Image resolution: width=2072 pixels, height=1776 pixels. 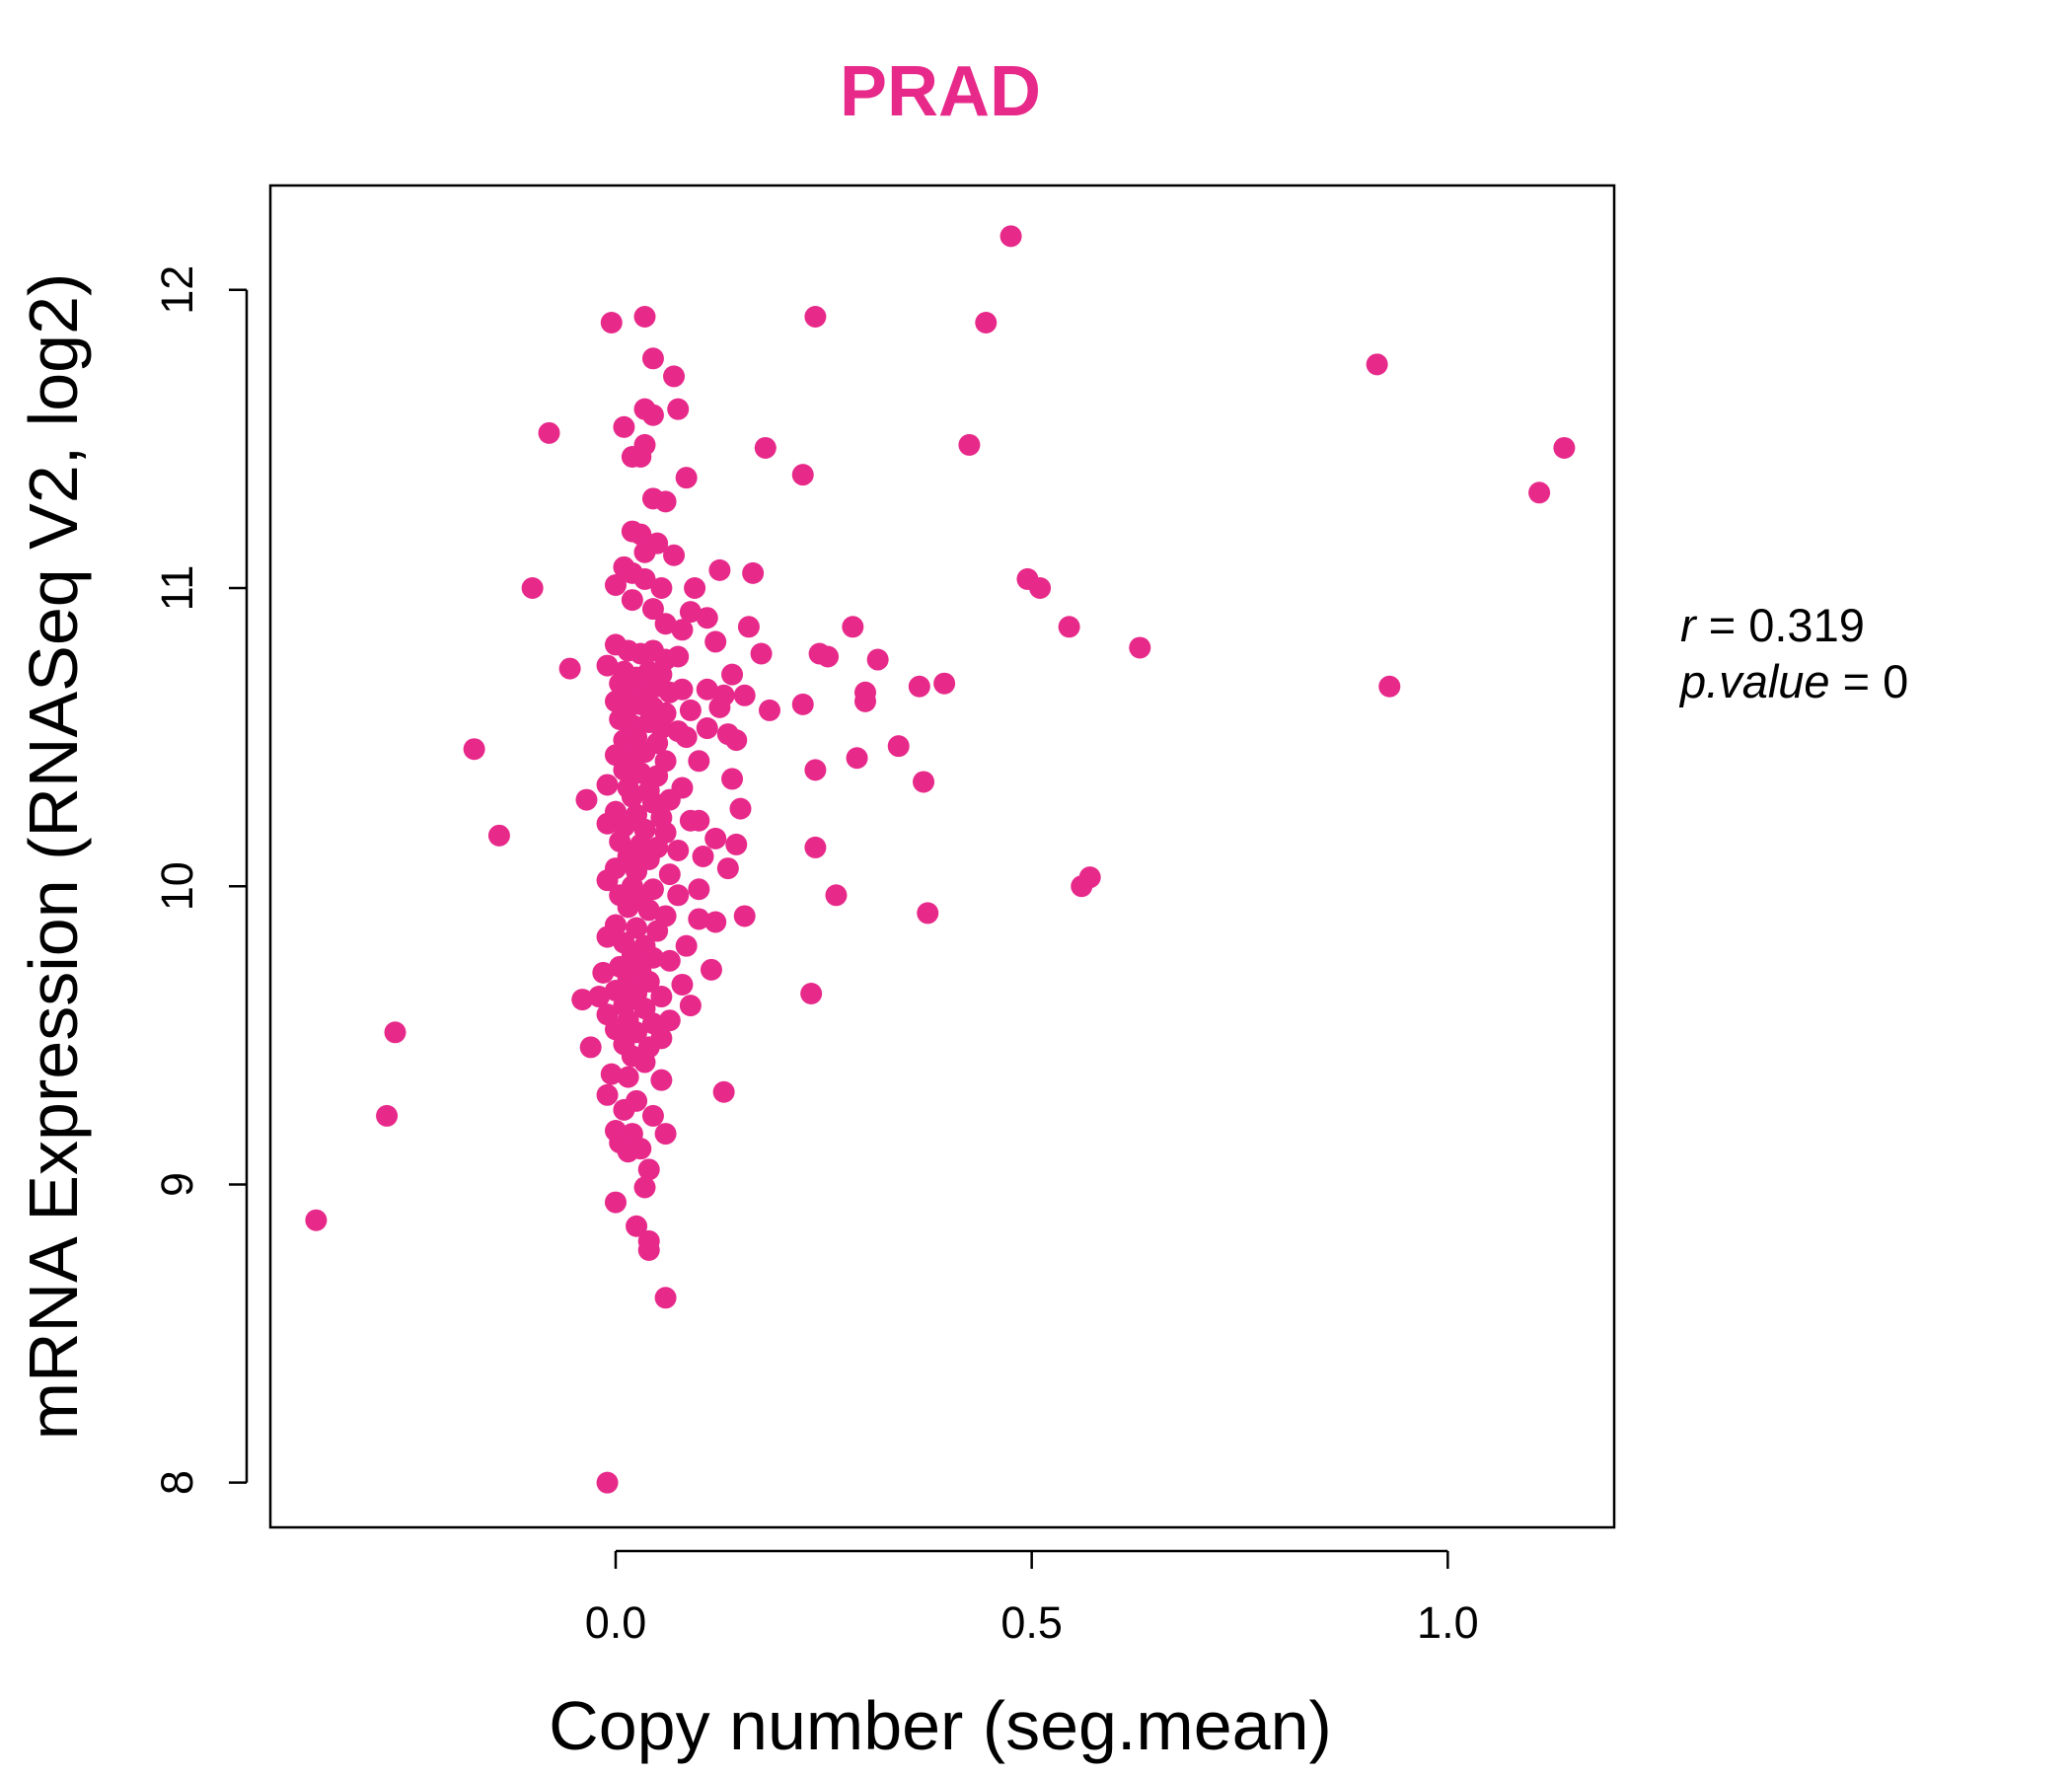 What do you see at coordinates (941, 1726) in the screenshot?
I see `x-axis-label: Copy number (seg.mean)` at bounding box center [941, 1726].